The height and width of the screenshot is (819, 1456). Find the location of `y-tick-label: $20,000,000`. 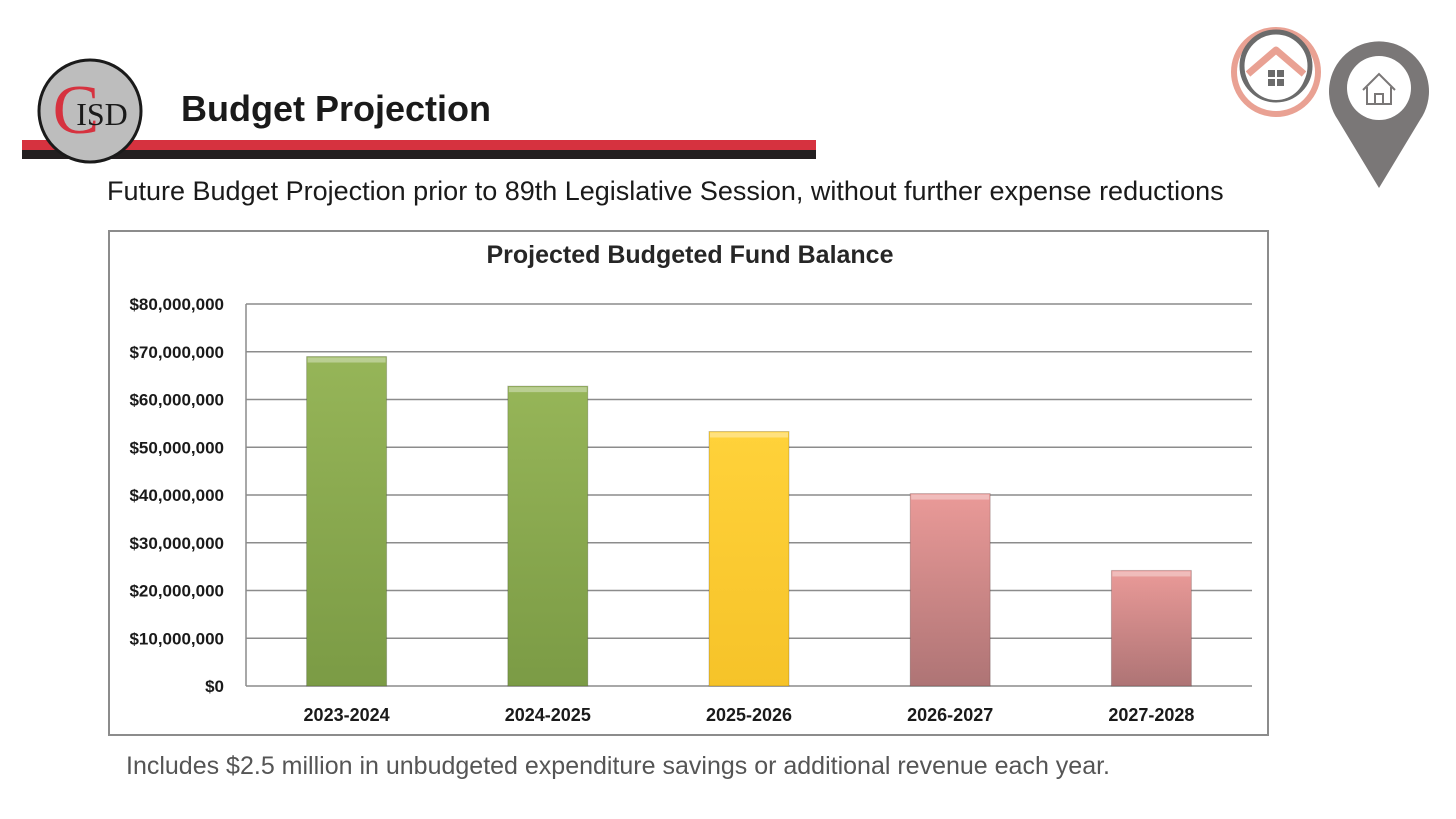

y-tick-label: $20,000,000 is located at coordinates (176, 591).